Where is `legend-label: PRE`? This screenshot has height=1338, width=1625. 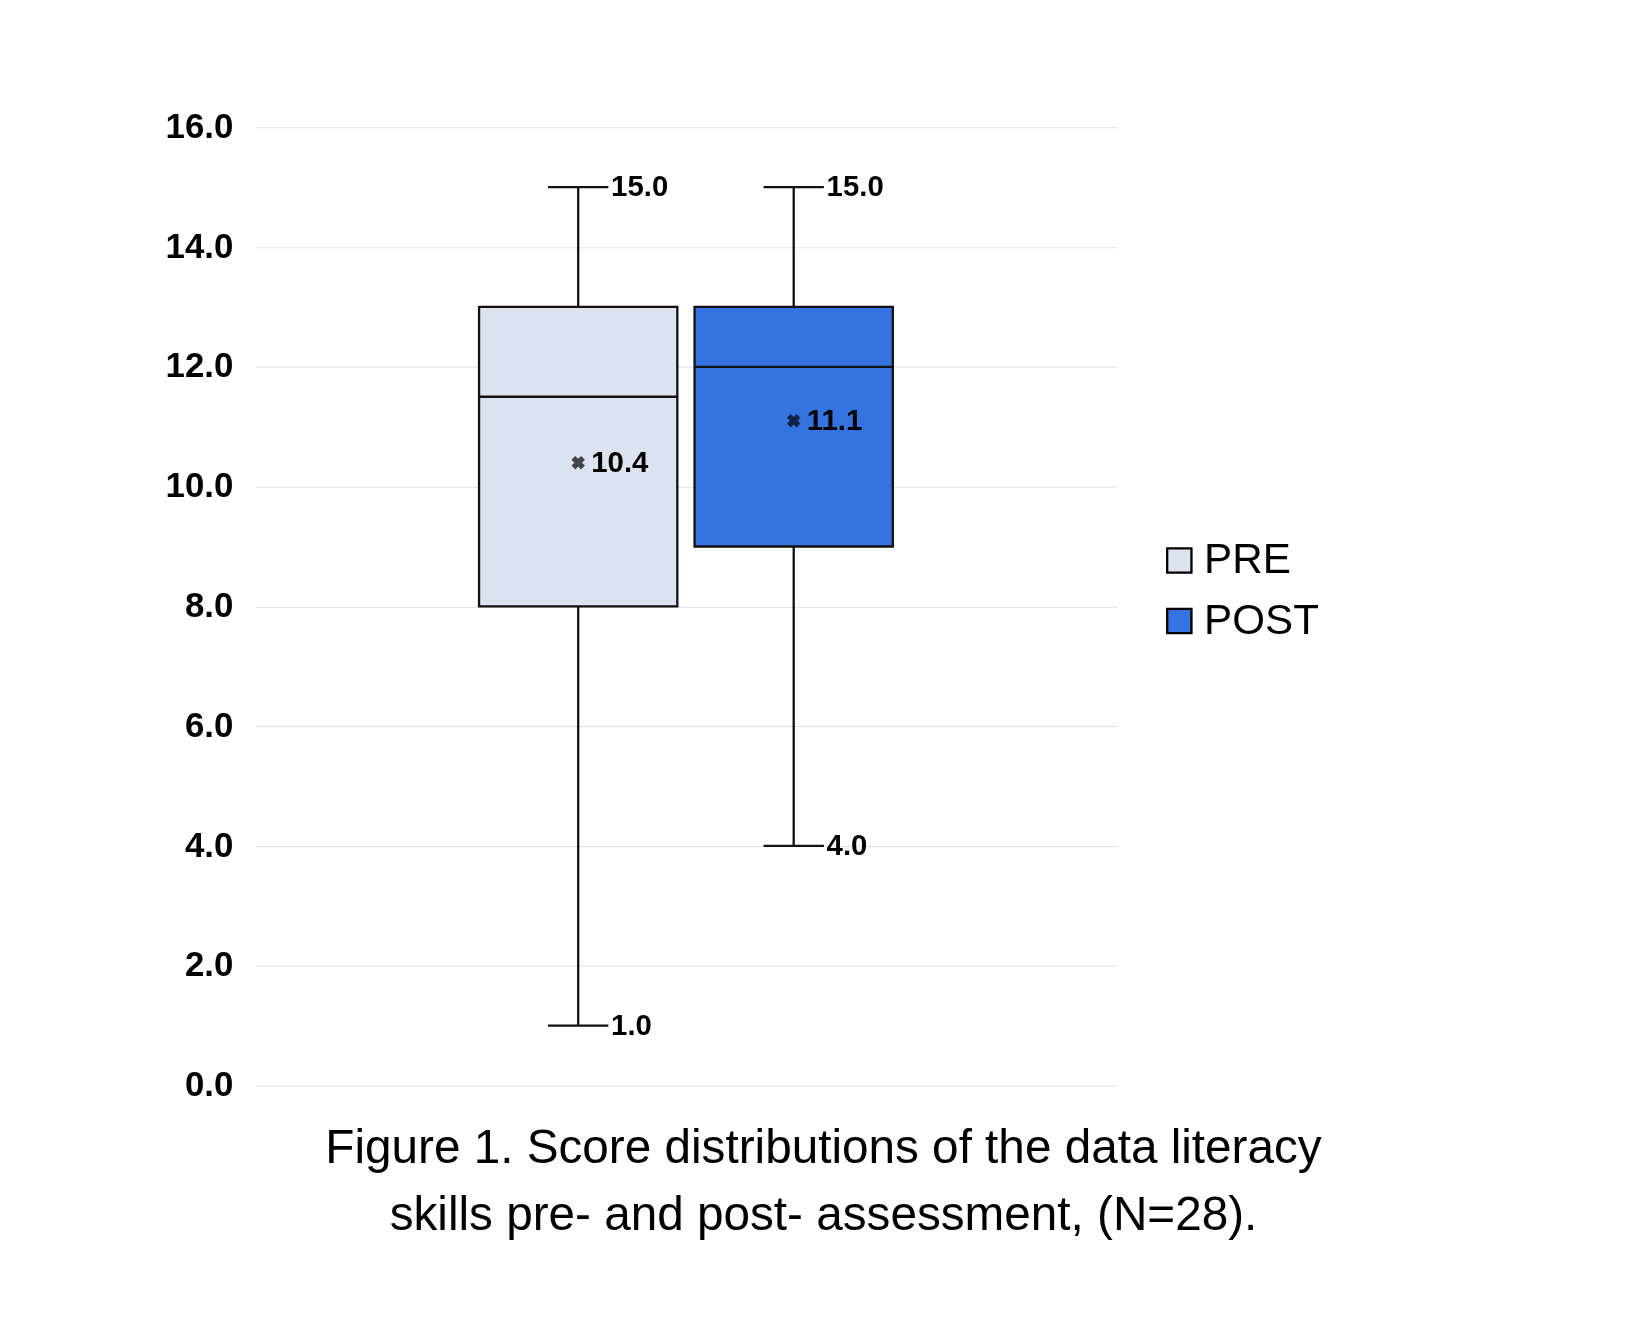
legend-label: PRE is located at coordinates (1247, 559).